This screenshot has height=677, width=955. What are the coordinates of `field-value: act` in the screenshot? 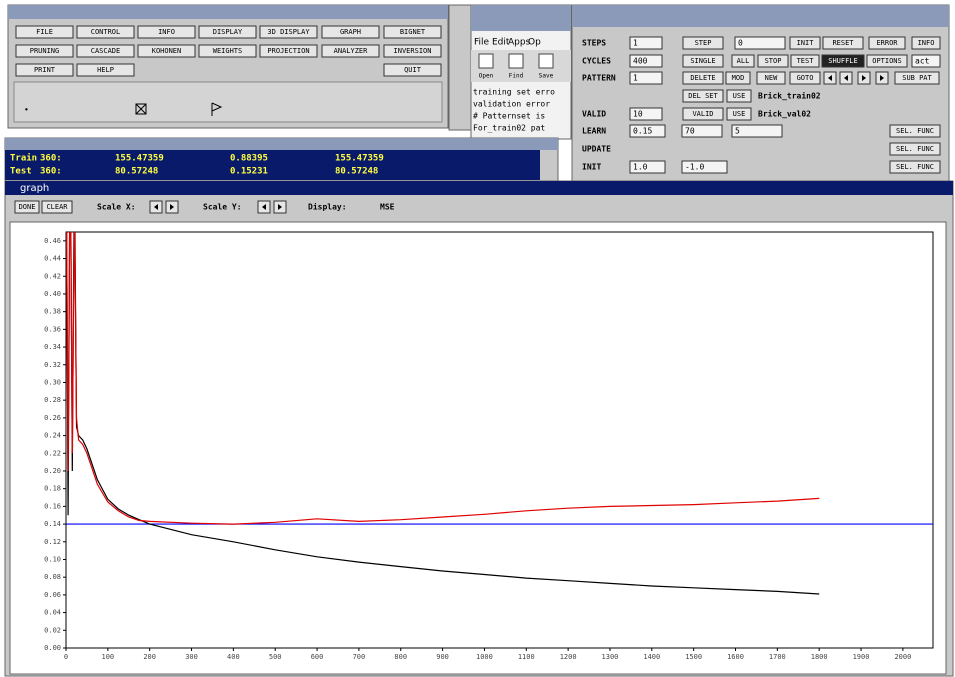 It's located at (922, 61).